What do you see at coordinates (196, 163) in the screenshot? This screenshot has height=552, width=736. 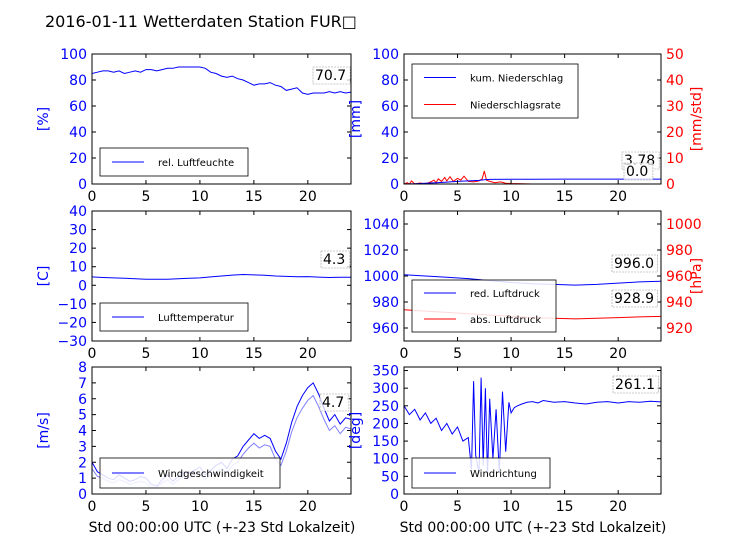 I see `legend-label: rel. Luftfeuchte` at bounding box center [196, 163].